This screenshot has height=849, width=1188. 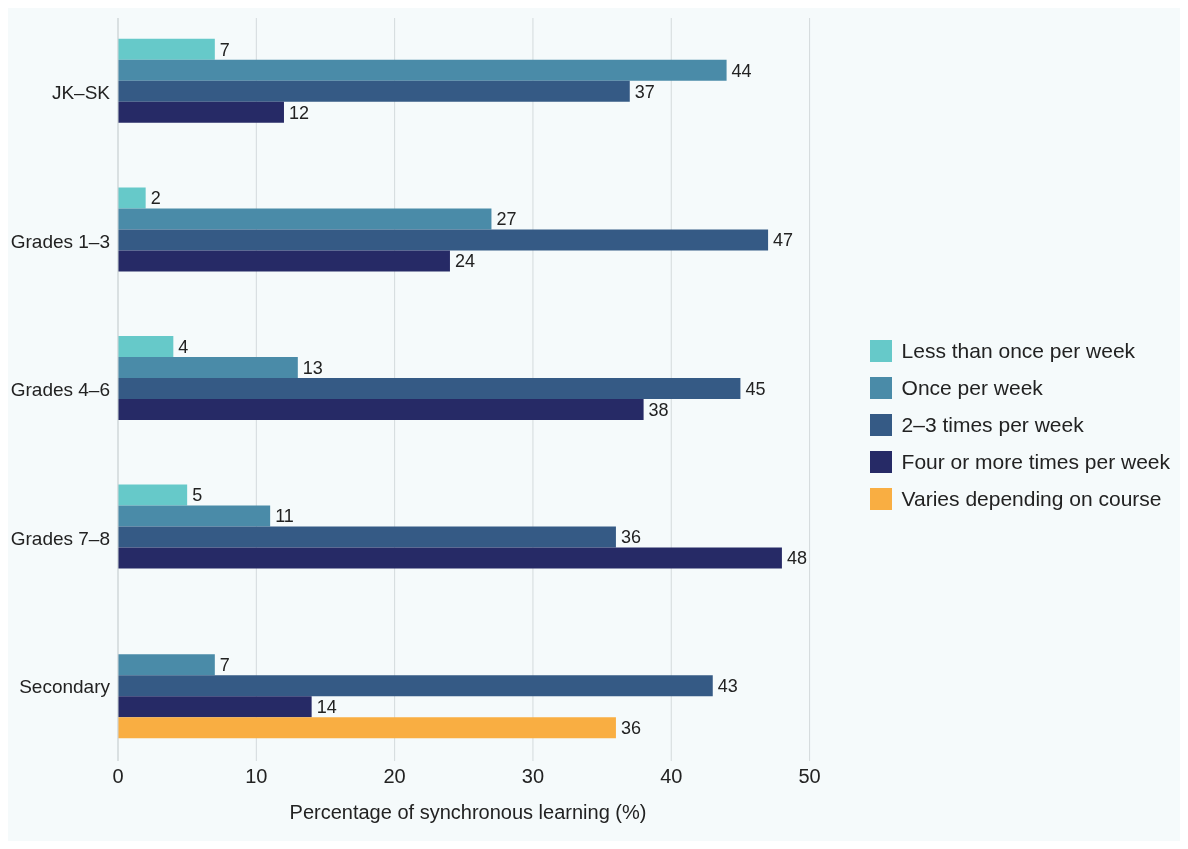 What do you see at coordinates (809, 776) in the screenshot?
I see `x-tick-label: 50` at bounding box center [809, 776].